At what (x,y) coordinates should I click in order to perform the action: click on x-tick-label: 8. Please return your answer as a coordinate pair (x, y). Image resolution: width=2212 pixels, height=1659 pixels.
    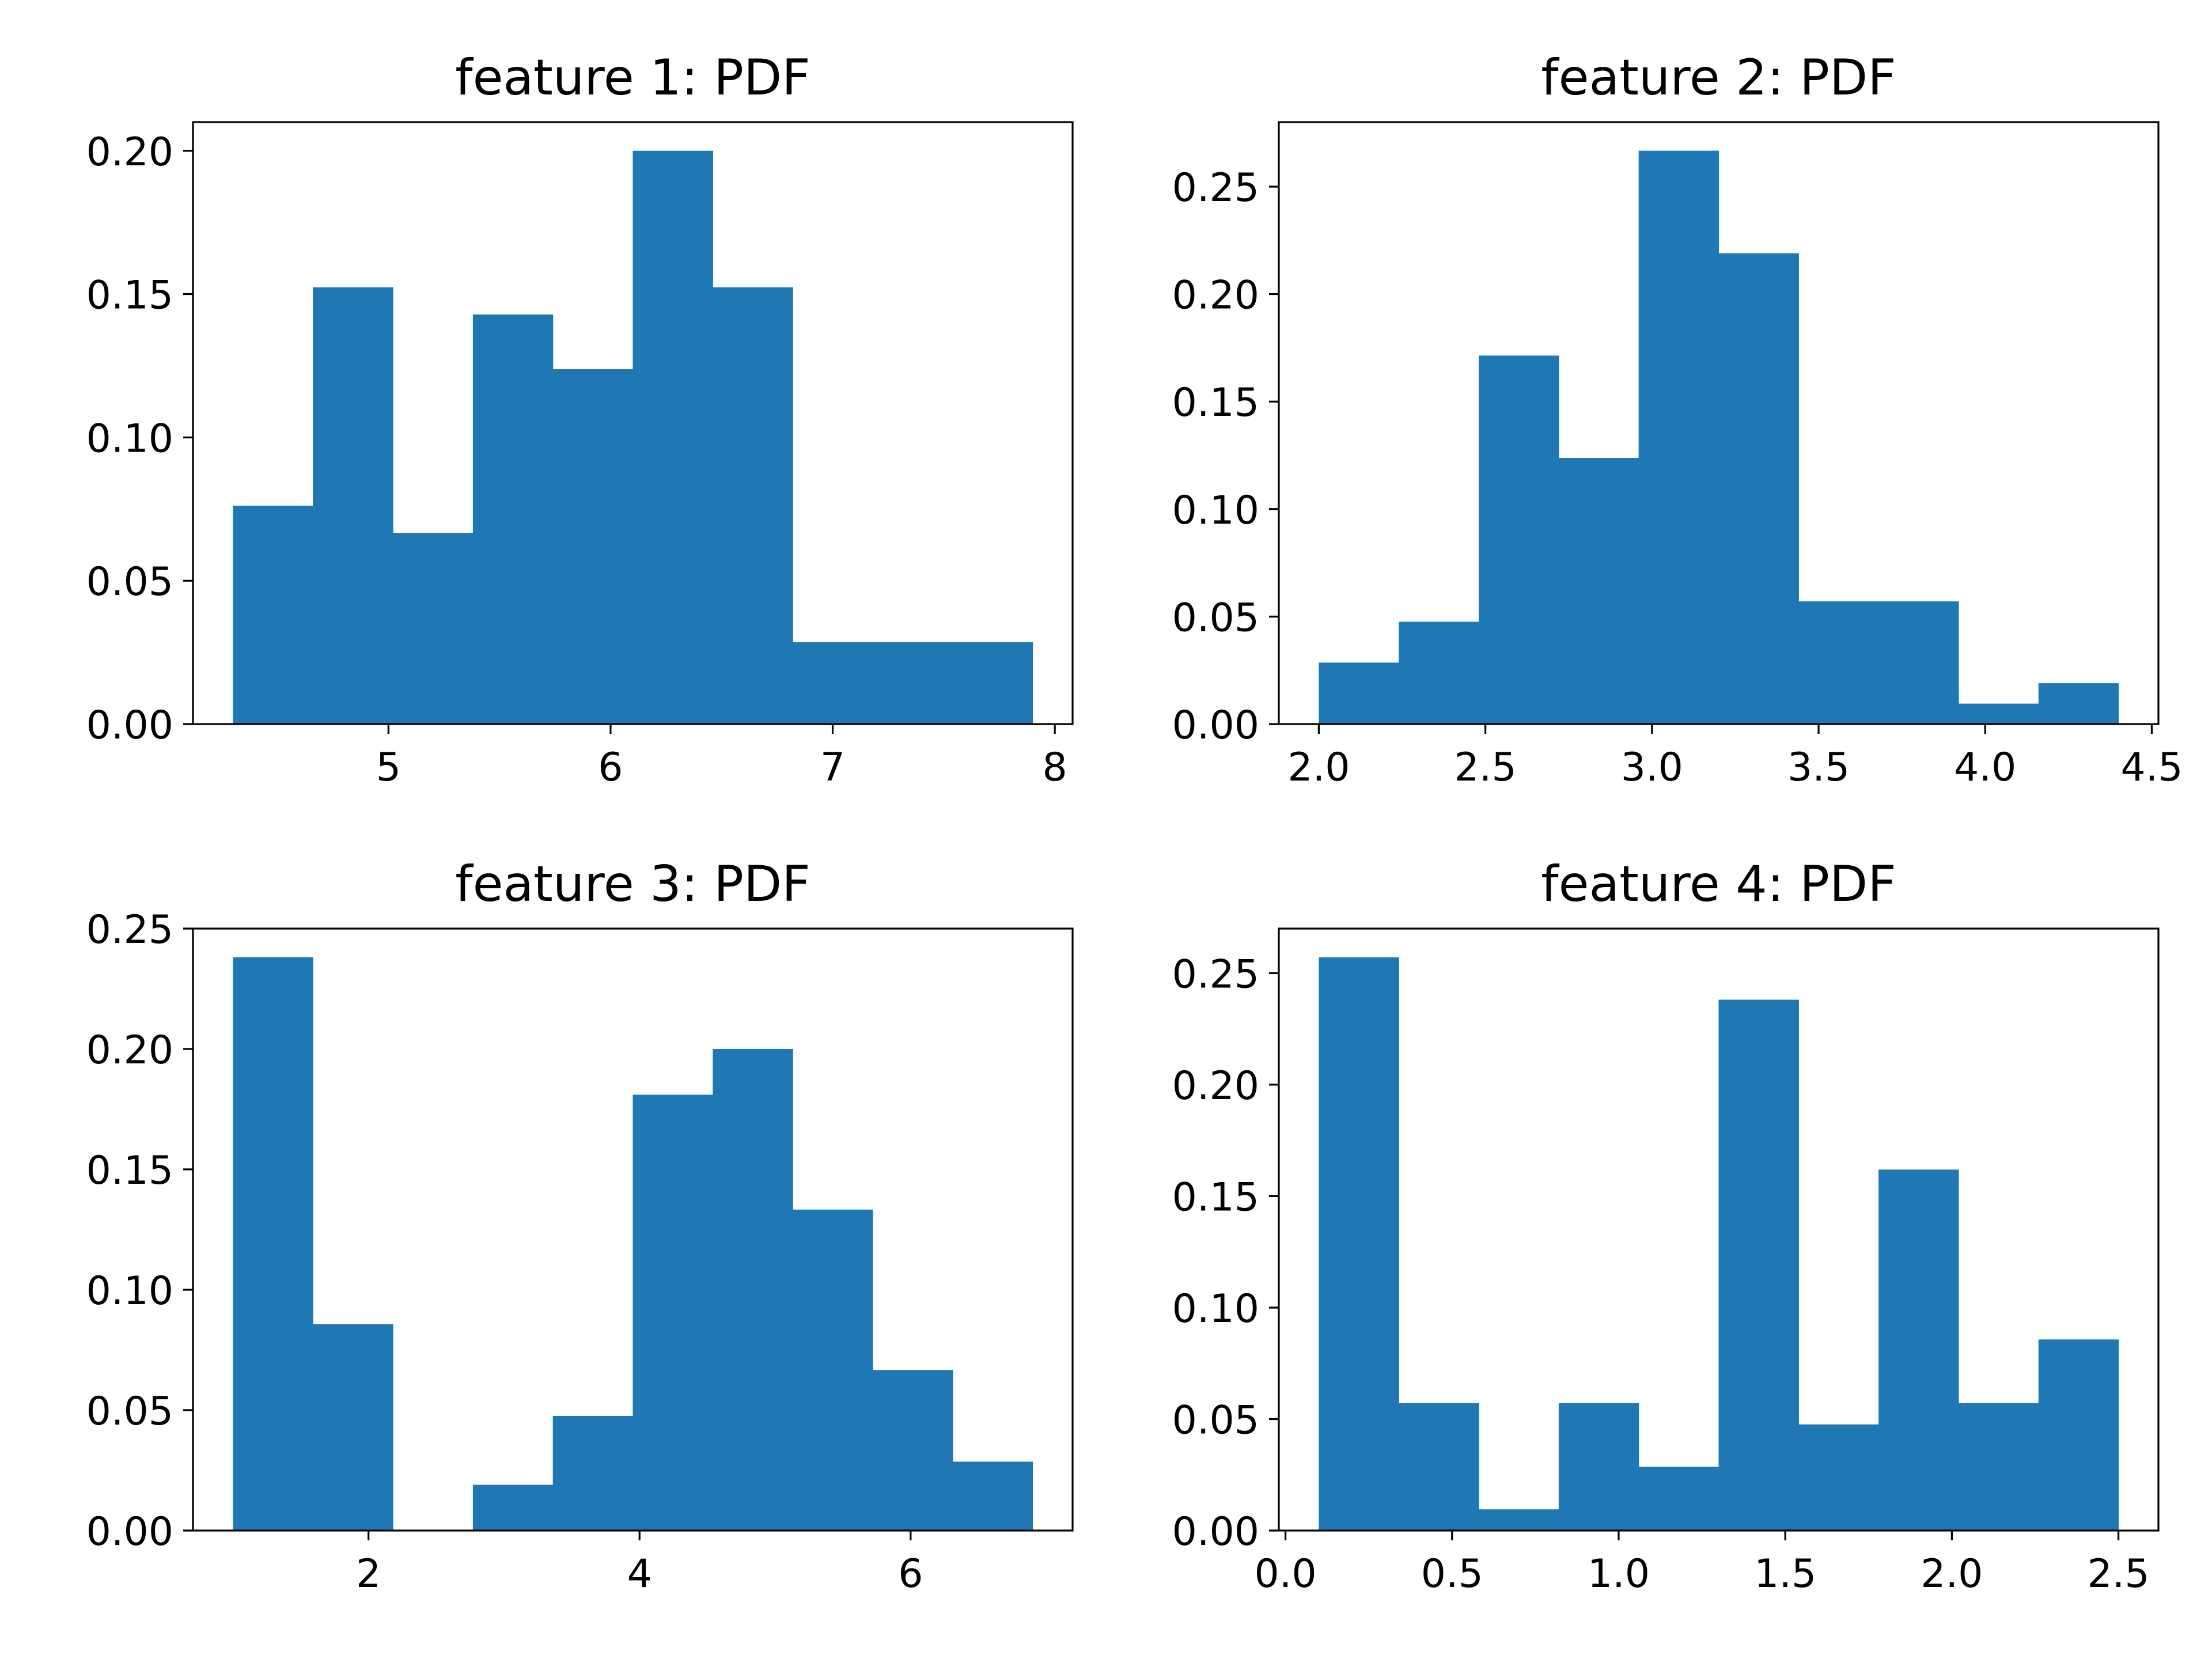
    Looking at the image, I should click on (1055, 767).